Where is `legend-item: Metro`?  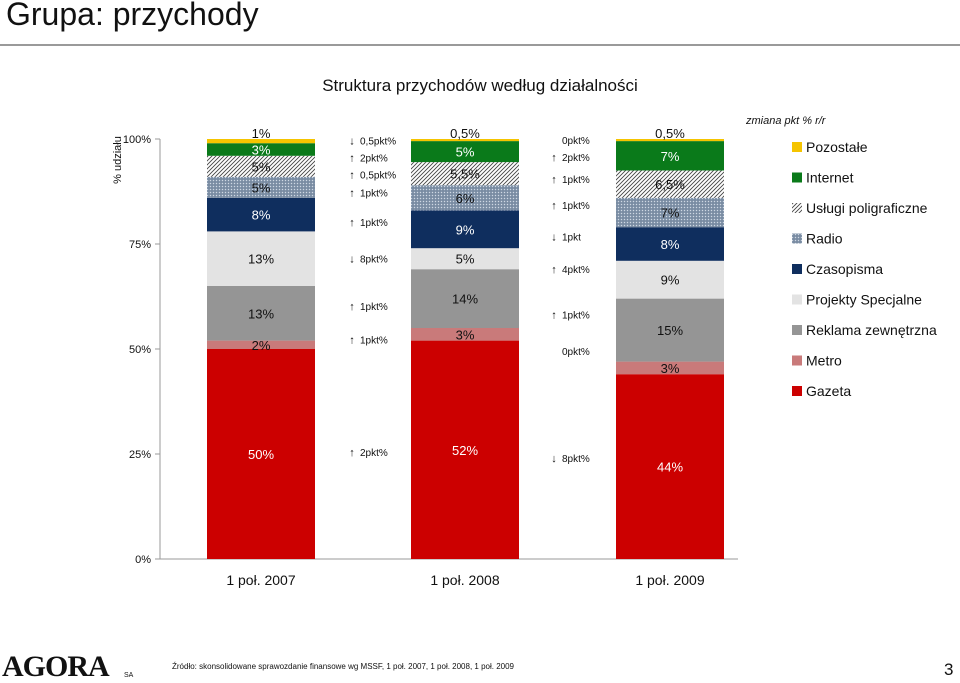
legend-item: Metro is located at coordinates (817, 361).